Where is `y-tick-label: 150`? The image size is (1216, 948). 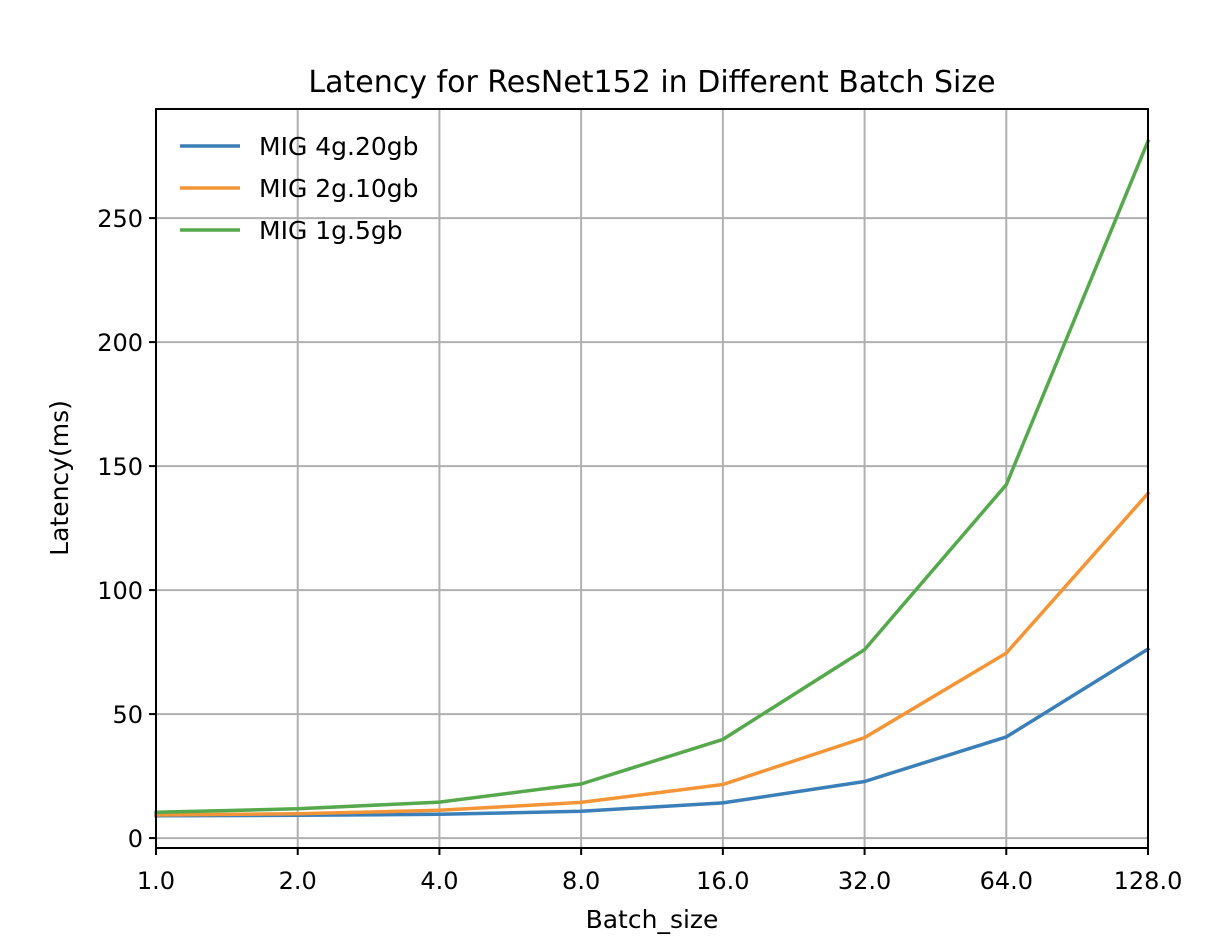
y-tick-label: 150 is located at coordinates (120, 467).